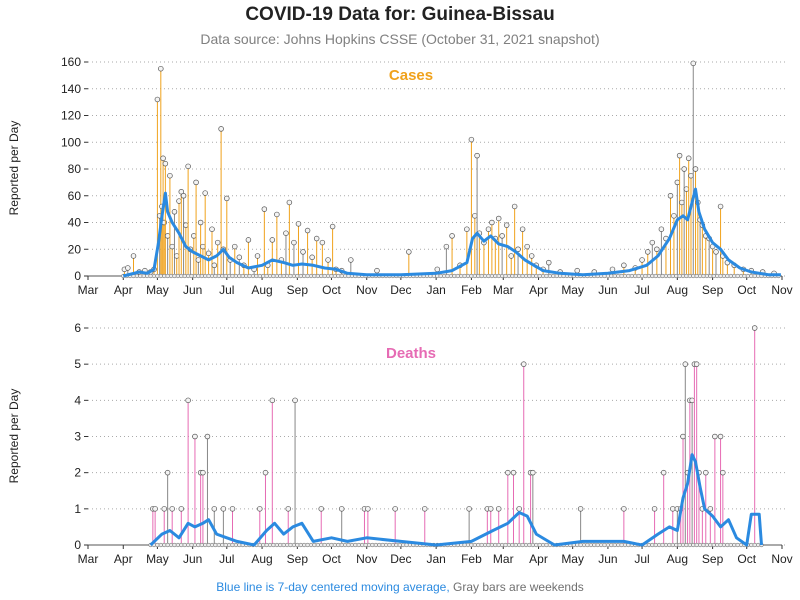 This screenshot has width=800, height=600. Describe the element at coordinates (518, 587) in the screenshot. I see `footnote-weekend: Gray bars are weekends` at that location.